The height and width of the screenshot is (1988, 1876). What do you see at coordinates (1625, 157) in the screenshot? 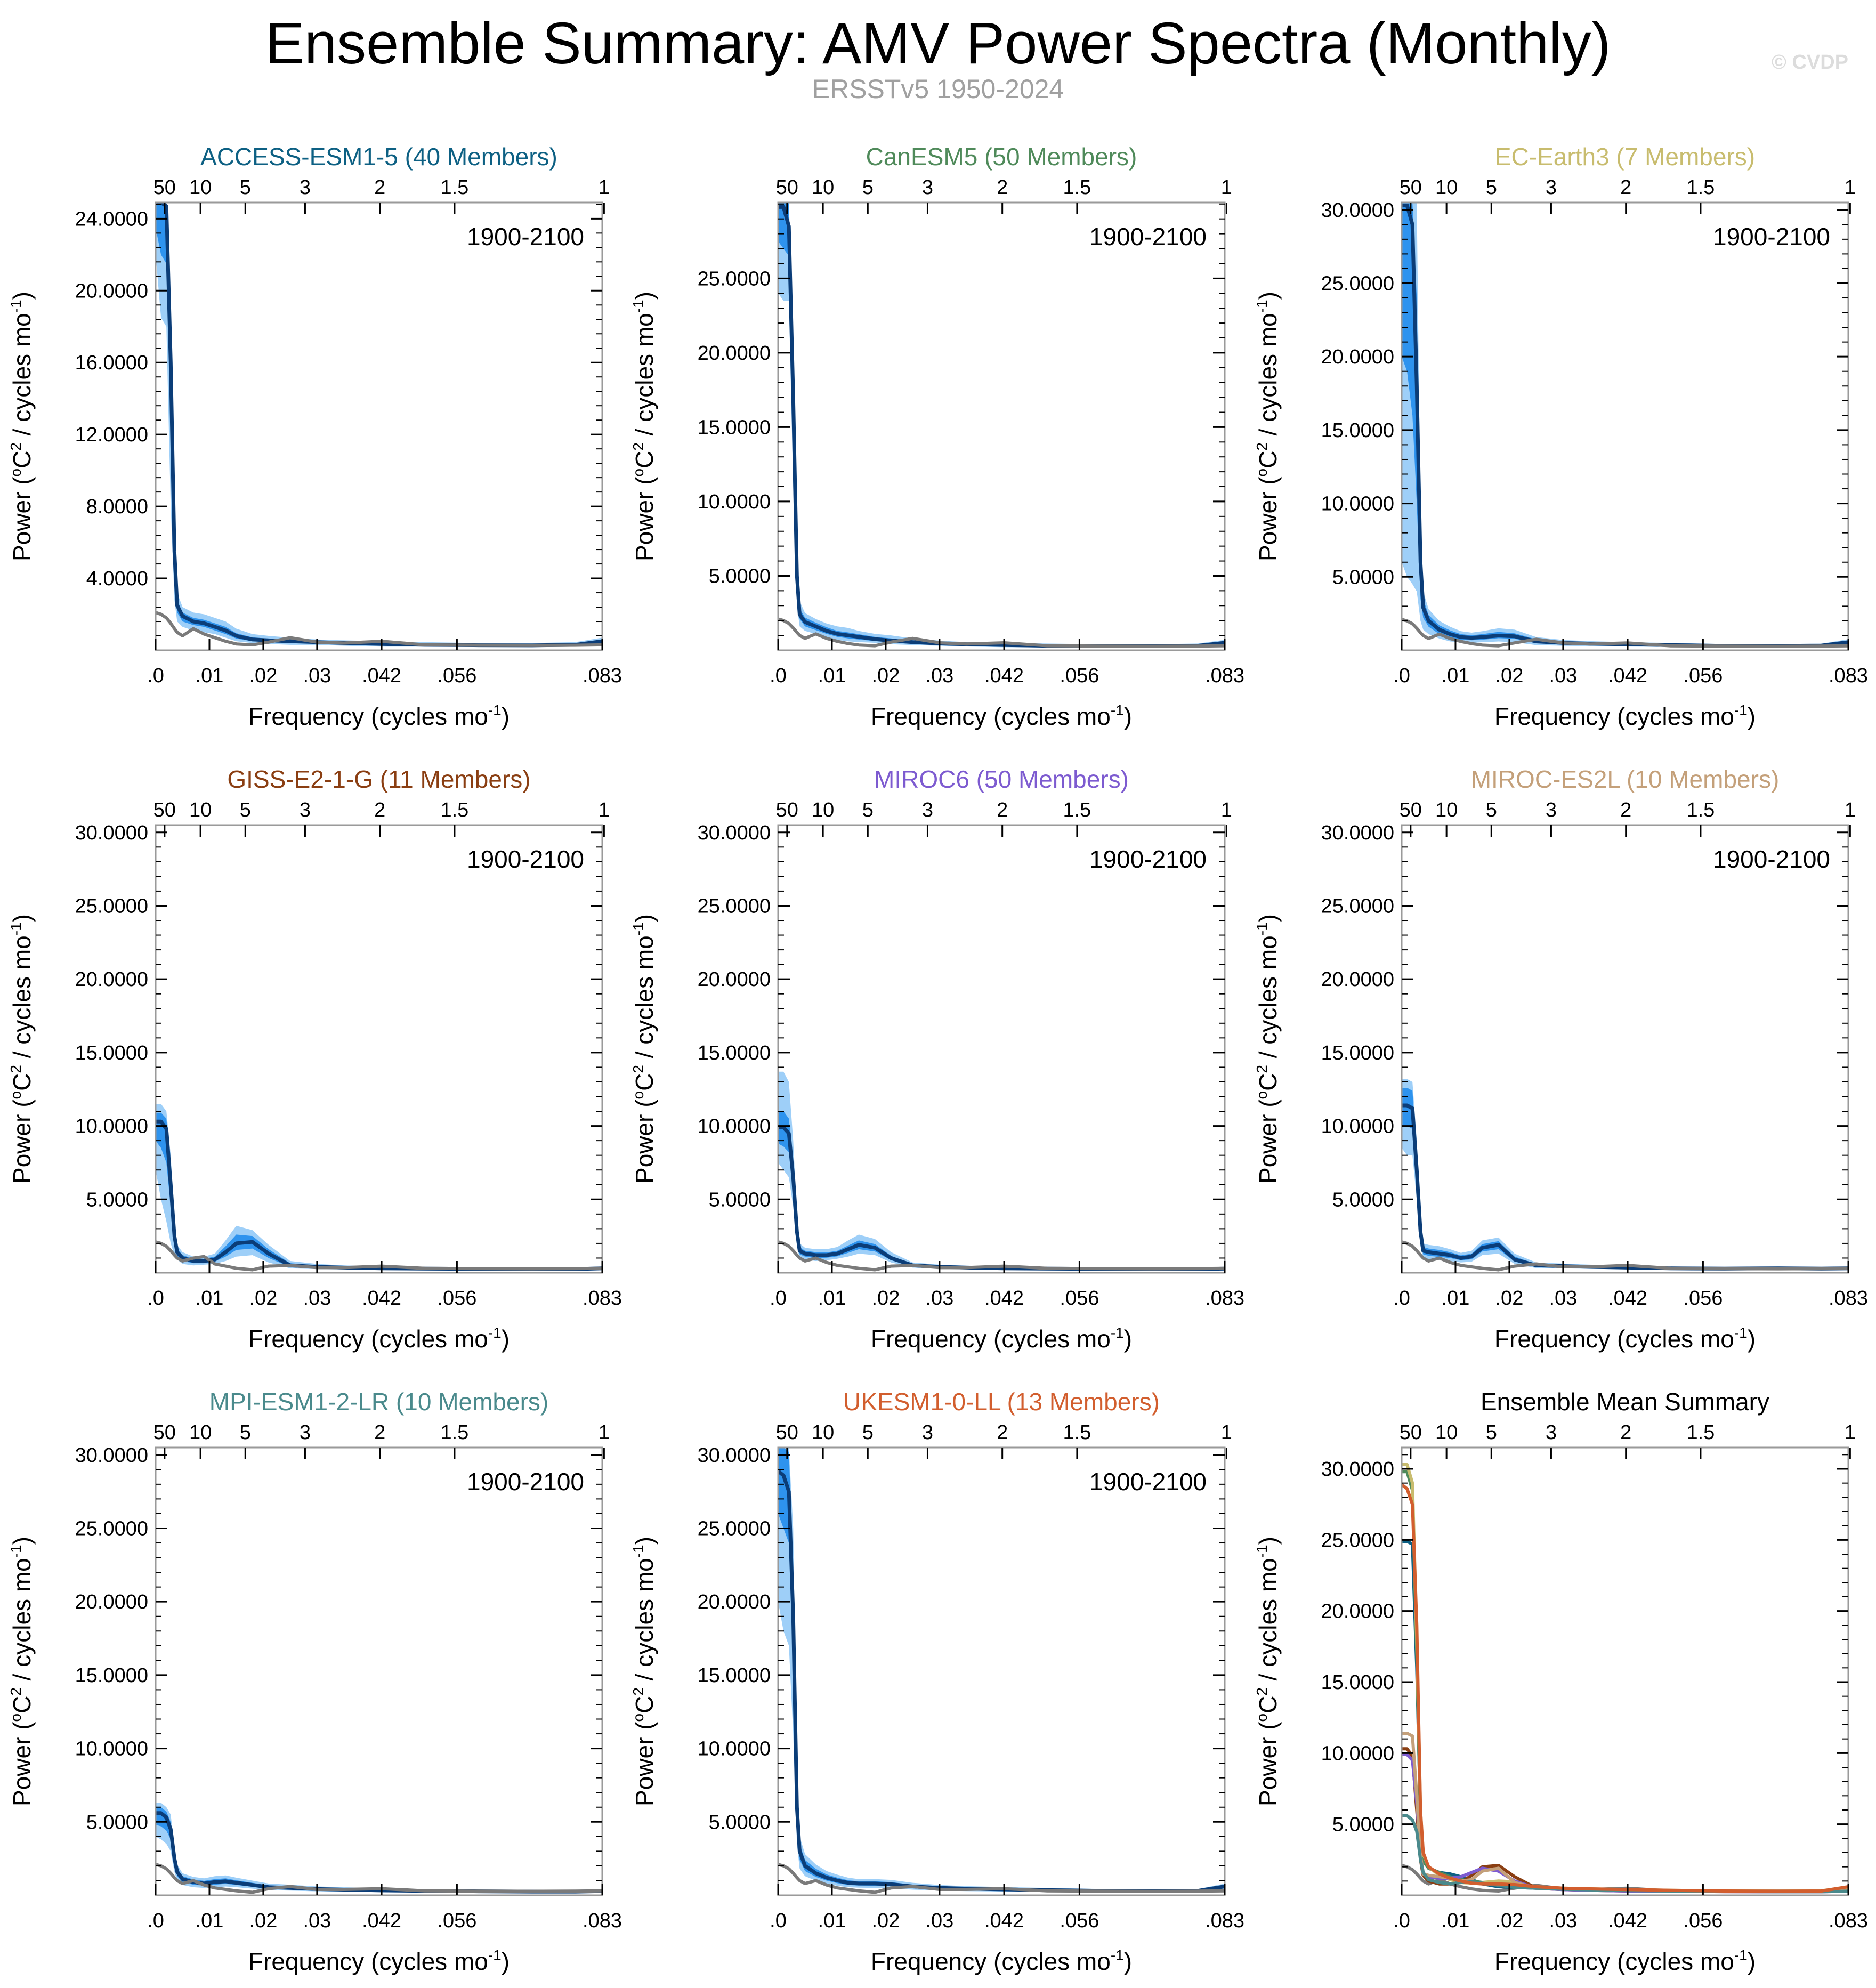
I see `panel-title: EC-Earth3 (7 Members)` at bounding box center [1625, 157].